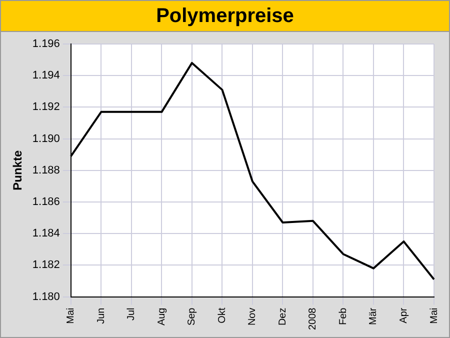  What do you see at coordinates (132, 314) in the screenshot?
I see `x-tick-label: Jul` at bounding box center [132, 314].